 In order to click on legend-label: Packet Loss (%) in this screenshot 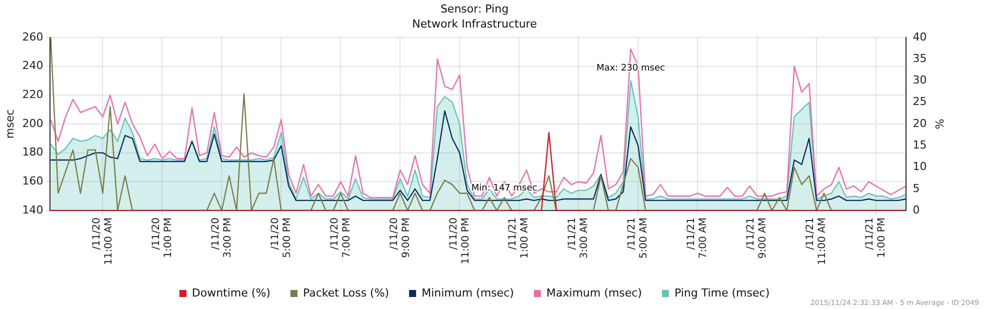, I will do `click(346, 293)`.